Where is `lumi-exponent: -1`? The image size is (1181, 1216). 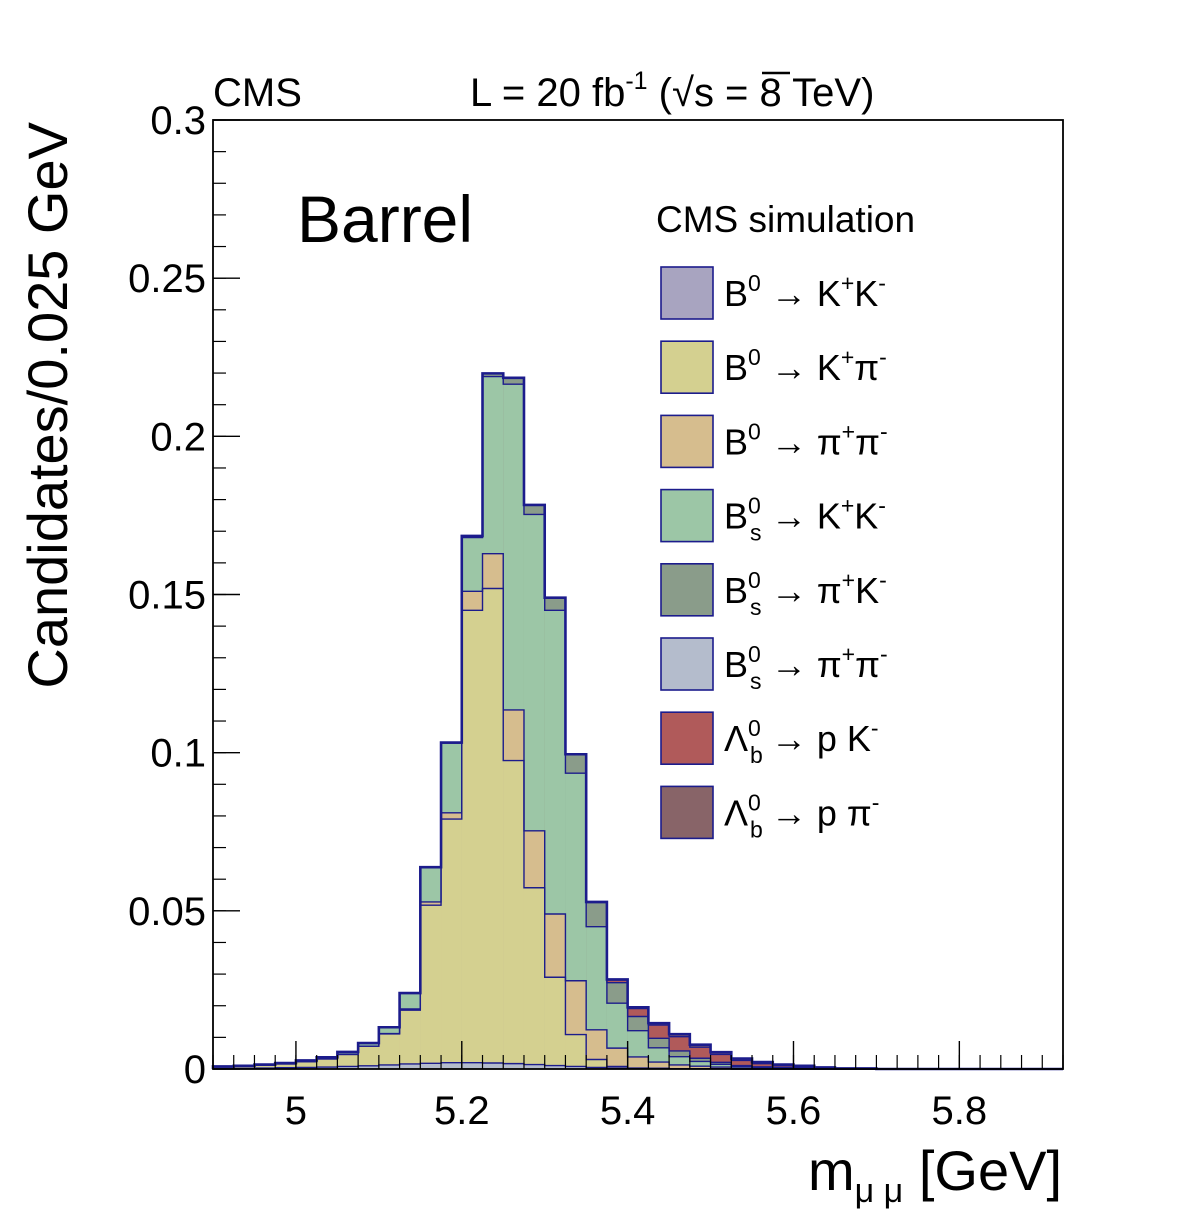 lumi-exponent: -1 is located at coordinates (636, 81).